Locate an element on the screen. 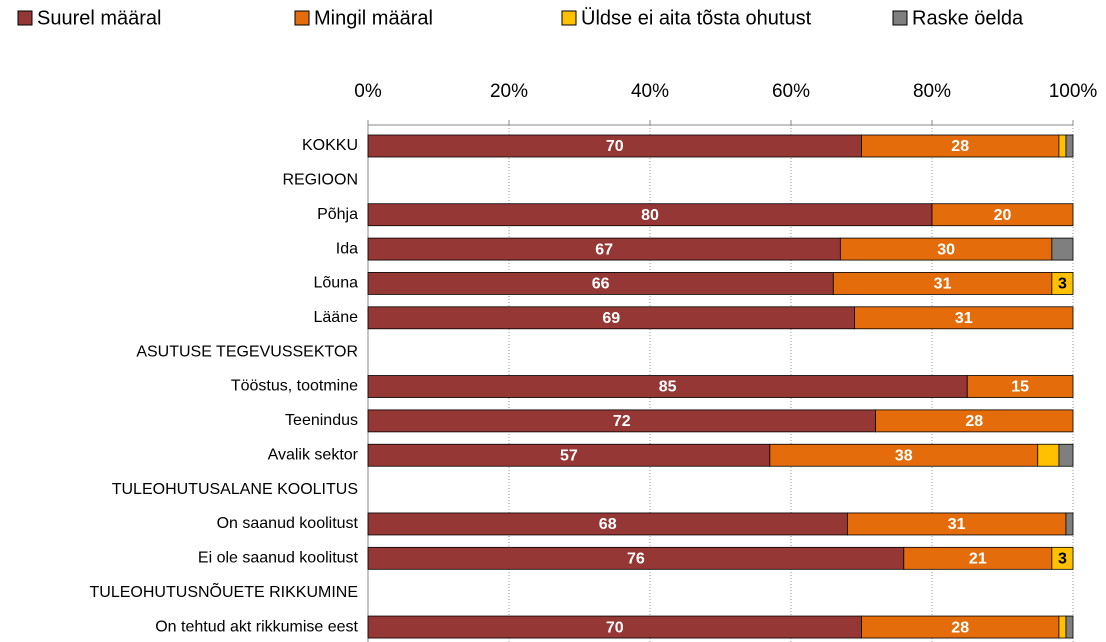 The height and width of the screenshot is (642, 1106). category-label: REGIOON is located at coordinates (320, 180).